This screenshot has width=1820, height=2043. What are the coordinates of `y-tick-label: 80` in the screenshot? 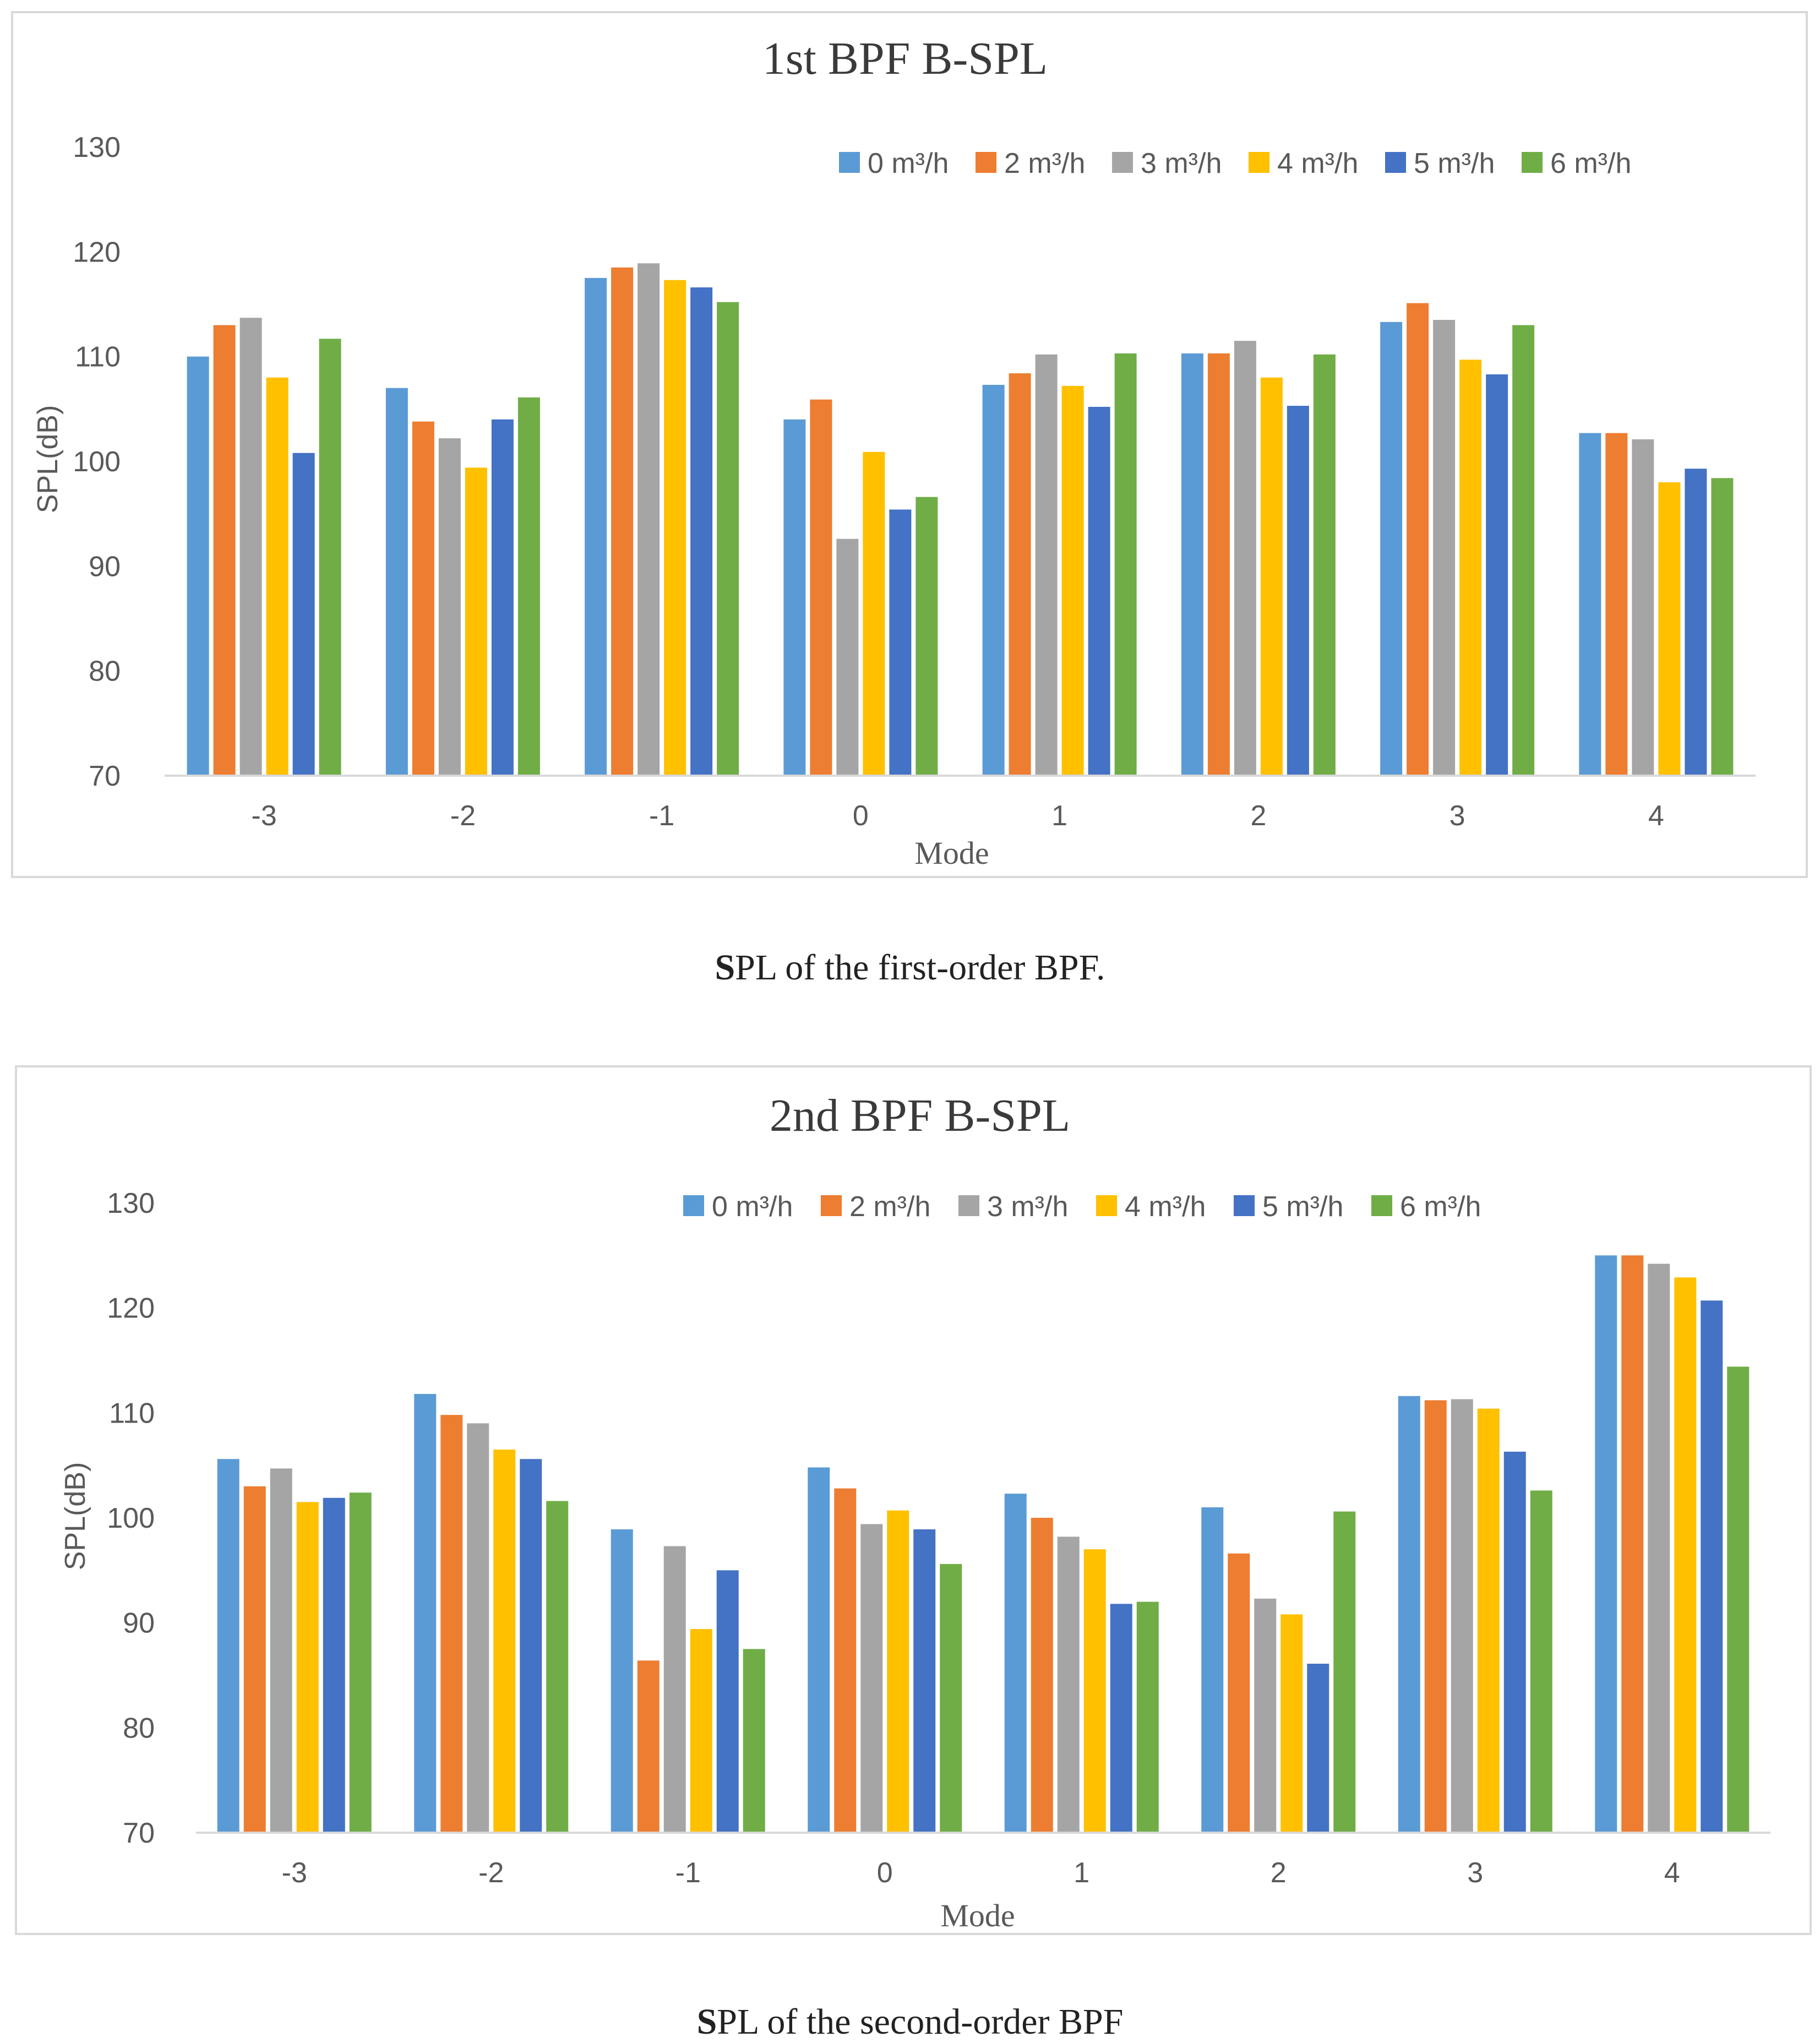 It's located at (139, 1728).